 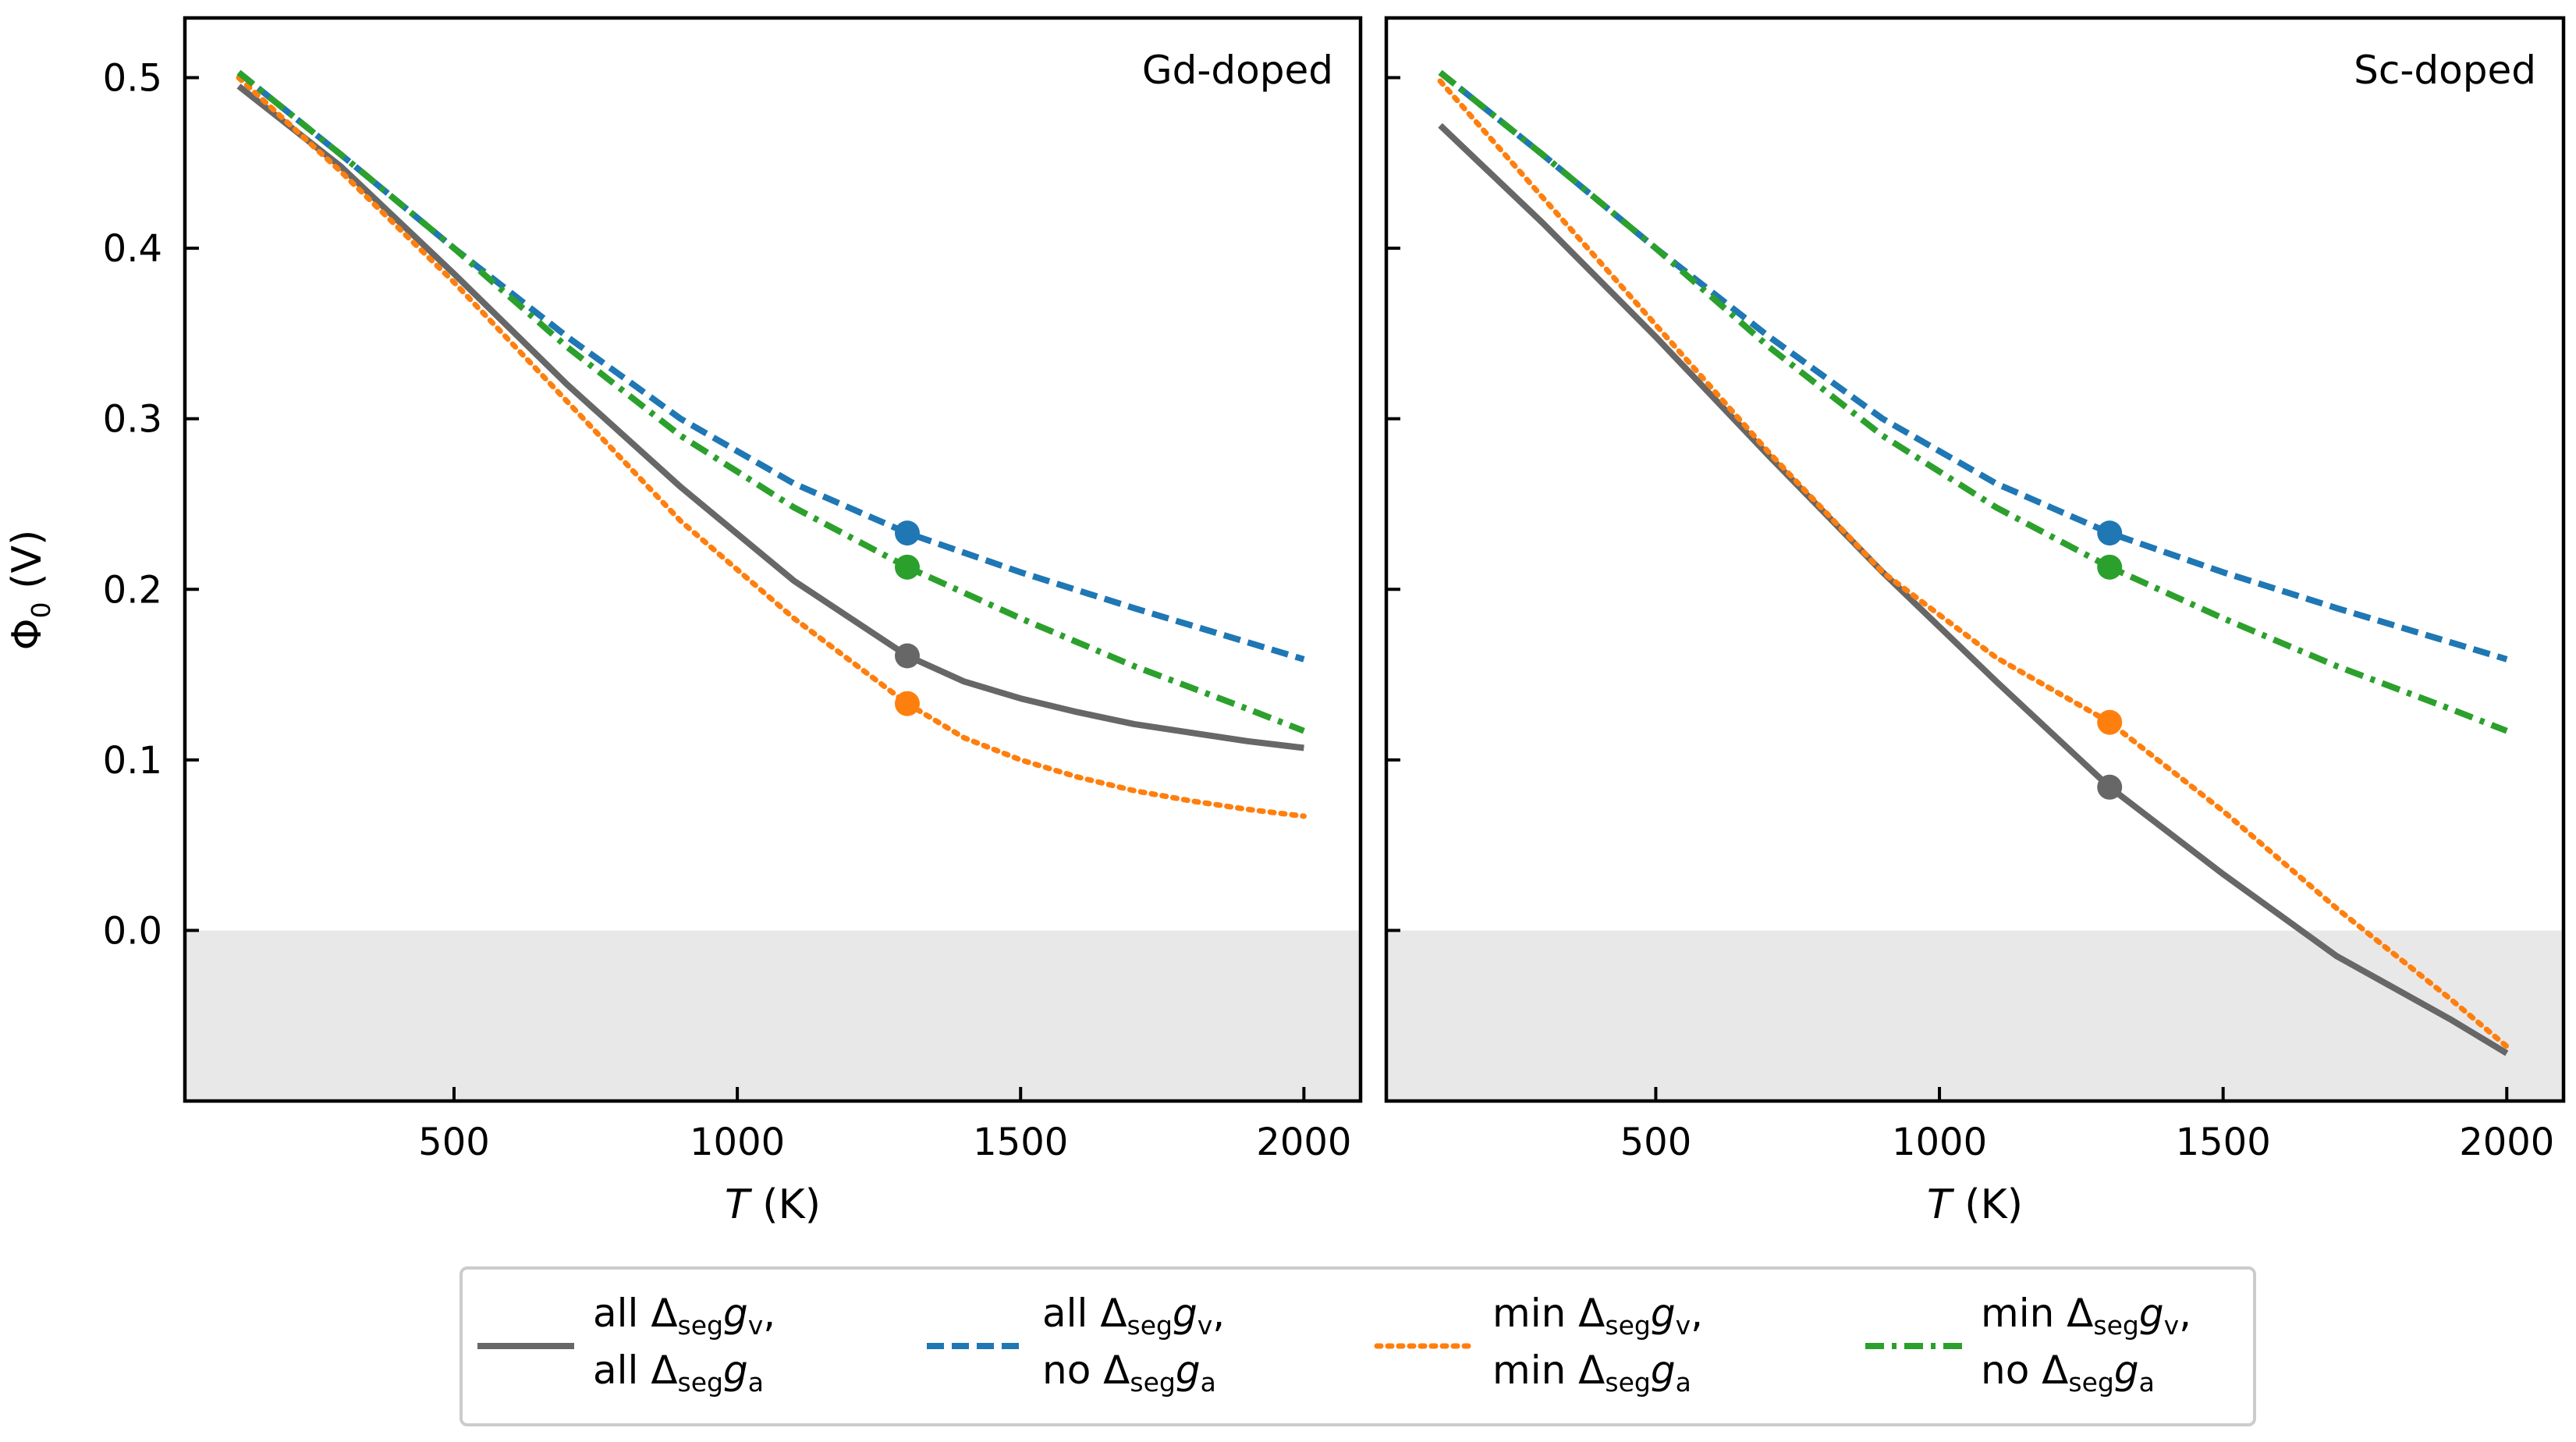 I want to click on legend-label-line: all Δsegga, so click(x=678, y=1373).